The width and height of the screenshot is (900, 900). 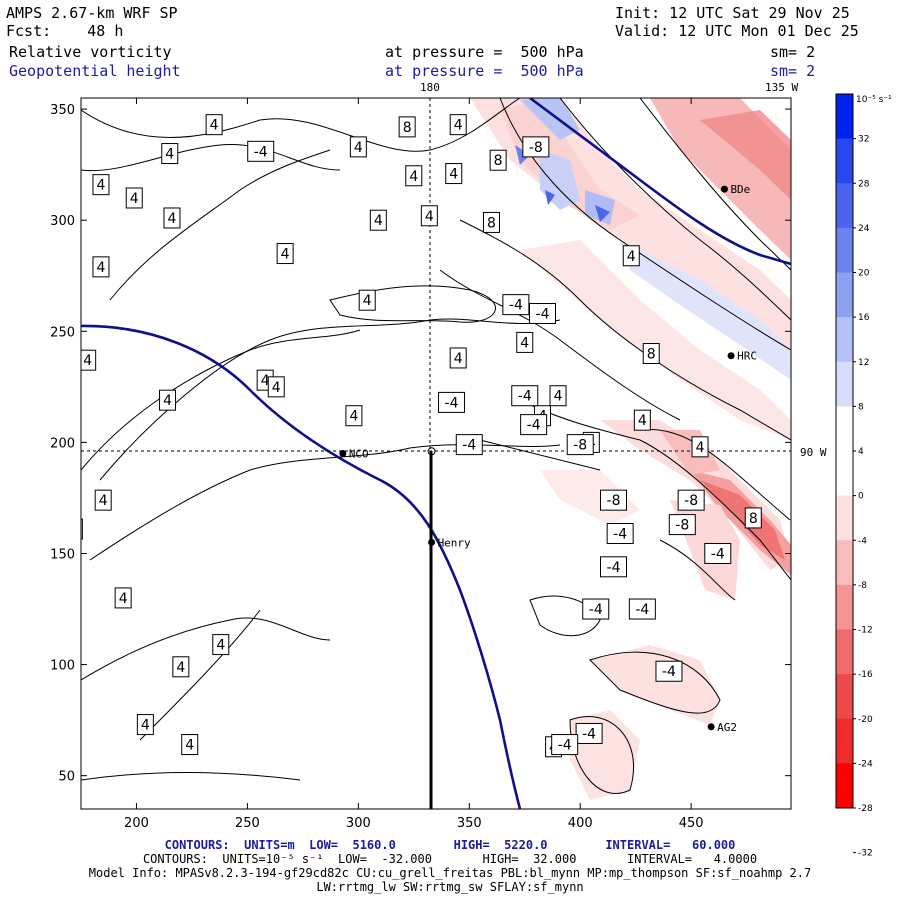 I want to click on colorbar-unit: 10⁻⁵ s⁻¹, so click(x=874, y=100).